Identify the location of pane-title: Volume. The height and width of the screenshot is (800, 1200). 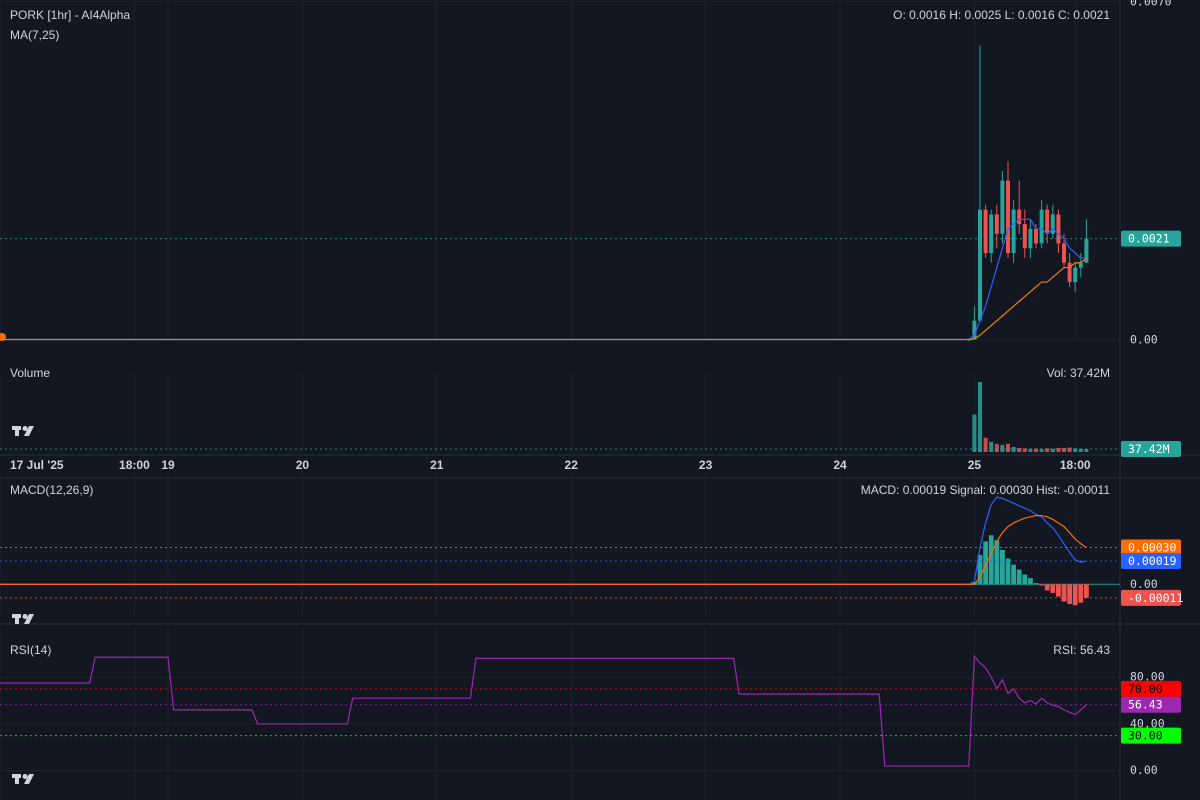
(30, 373).